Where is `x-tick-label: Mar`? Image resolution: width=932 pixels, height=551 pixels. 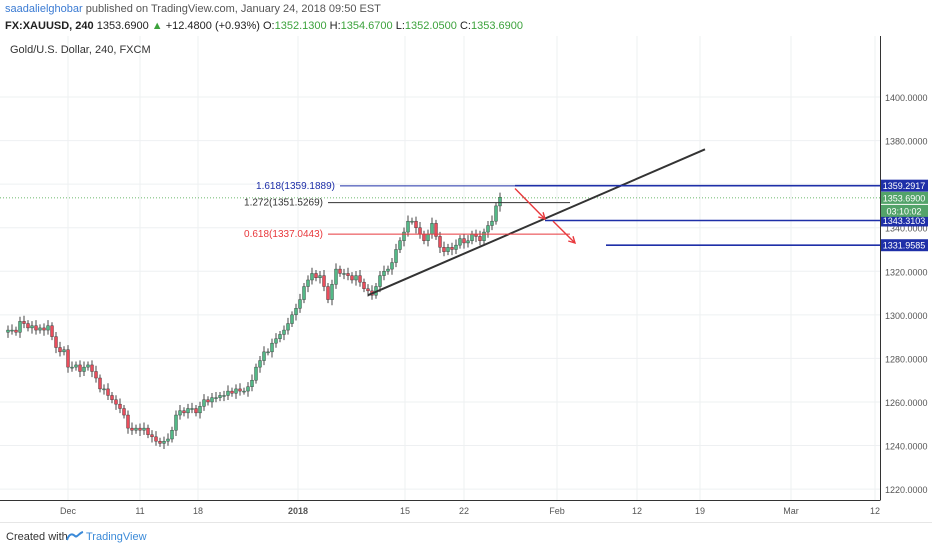 x-tick-label: Mar is located at coordinates (791, 511).